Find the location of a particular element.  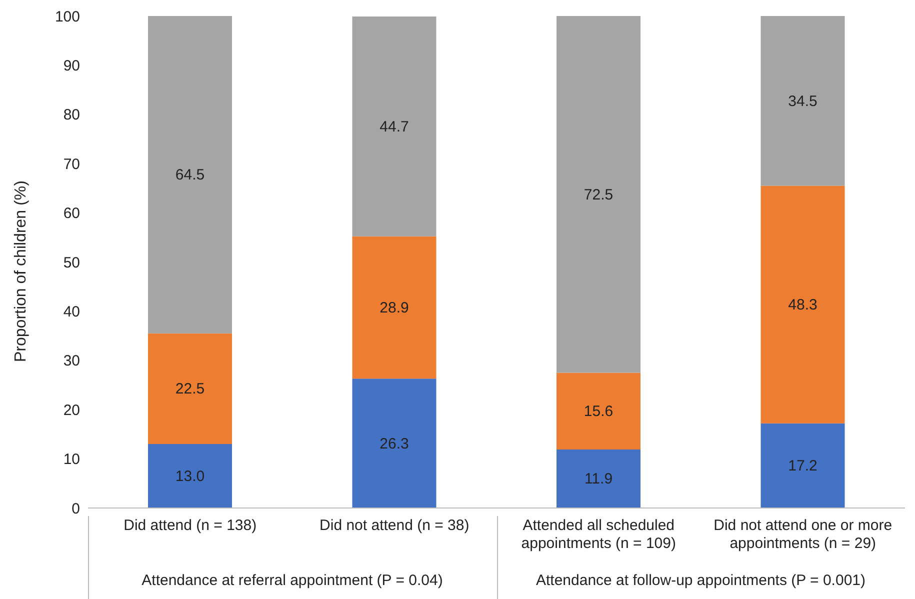

data-label: 26.3 is located at coordinates (394, 443).